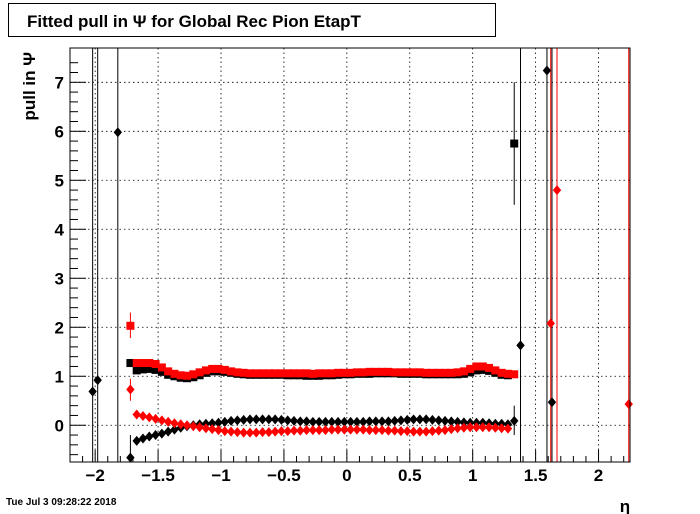 The height and width of the screenshot is (514, 700). What do you see at coordinates (60, 229) in the screenshot?
I see `y-tick-label: 4` at bounding box center [60, 229].